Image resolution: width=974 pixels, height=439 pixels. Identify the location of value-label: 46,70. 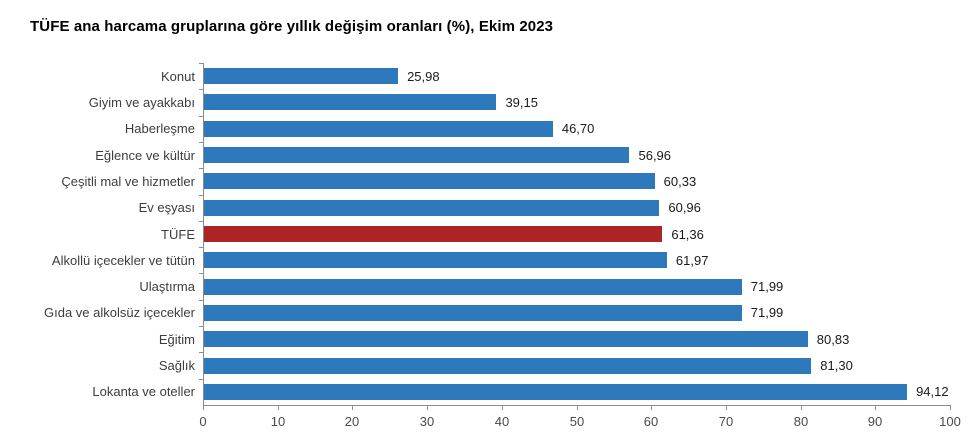
(578, 129).